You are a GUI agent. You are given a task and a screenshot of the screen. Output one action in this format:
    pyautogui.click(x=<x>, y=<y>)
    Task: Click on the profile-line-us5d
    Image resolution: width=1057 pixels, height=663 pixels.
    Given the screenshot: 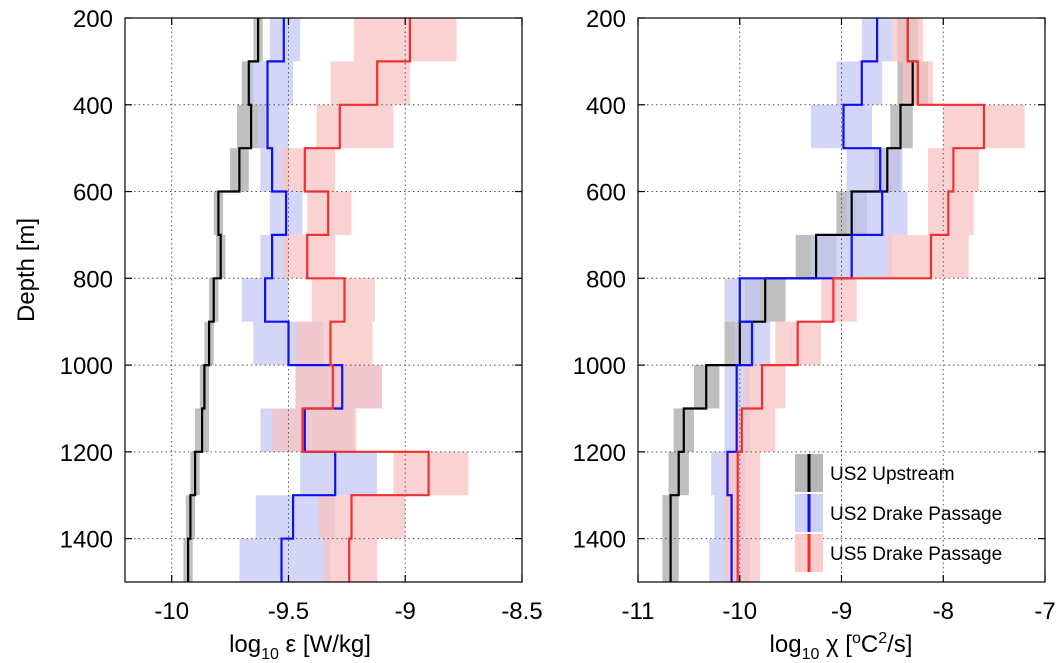 What is the action you would take?
    pyautogui.click(x=365, y=300)
    